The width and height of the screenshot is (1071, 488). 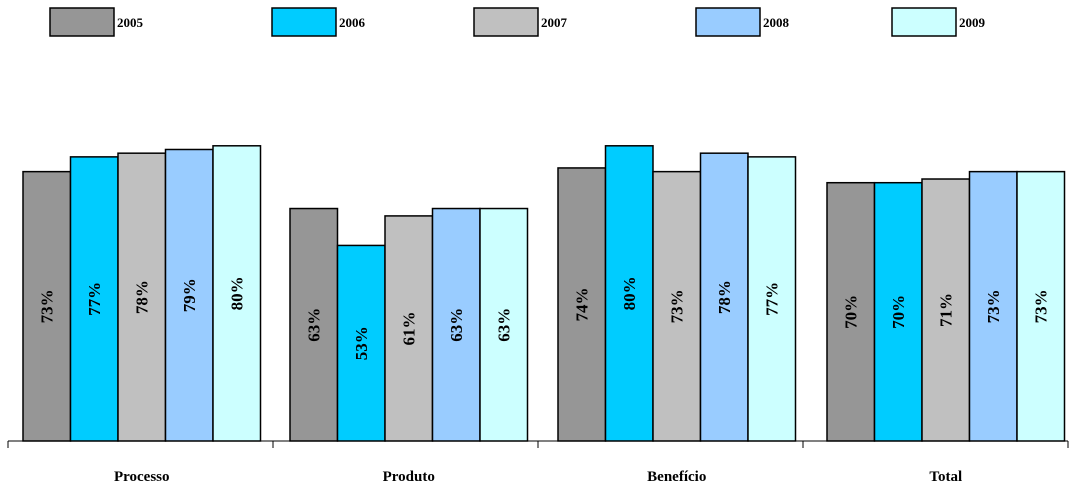 I want to click on bar-benefício-2006, so click(x=629, y=293).